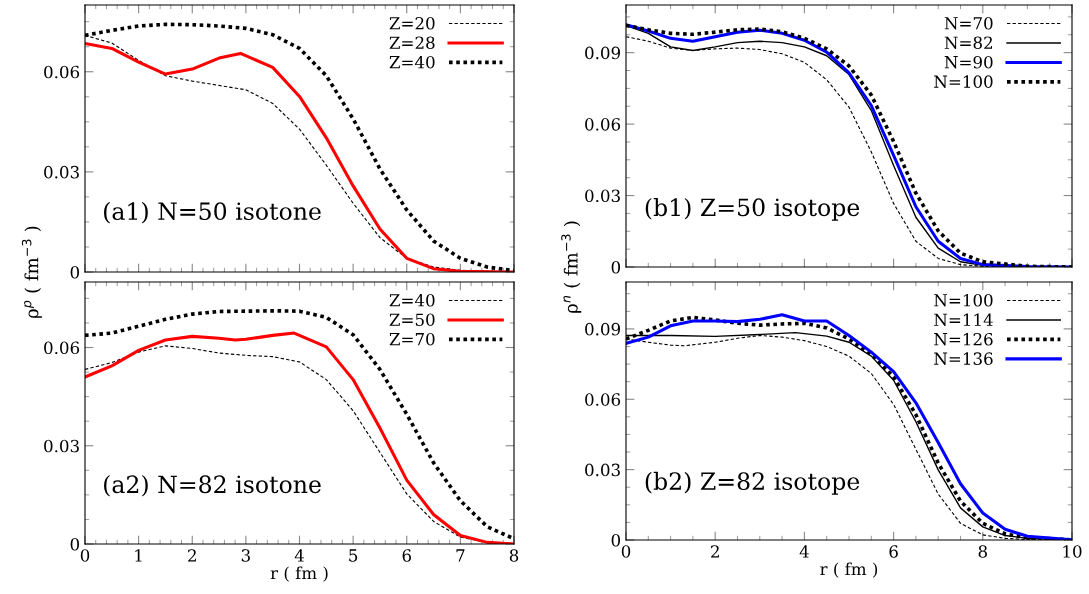 The image size is (1089, 594). Describe the element at coordinates (963, 320) in the screenshot. I see `legend-label: N=114` at that location.